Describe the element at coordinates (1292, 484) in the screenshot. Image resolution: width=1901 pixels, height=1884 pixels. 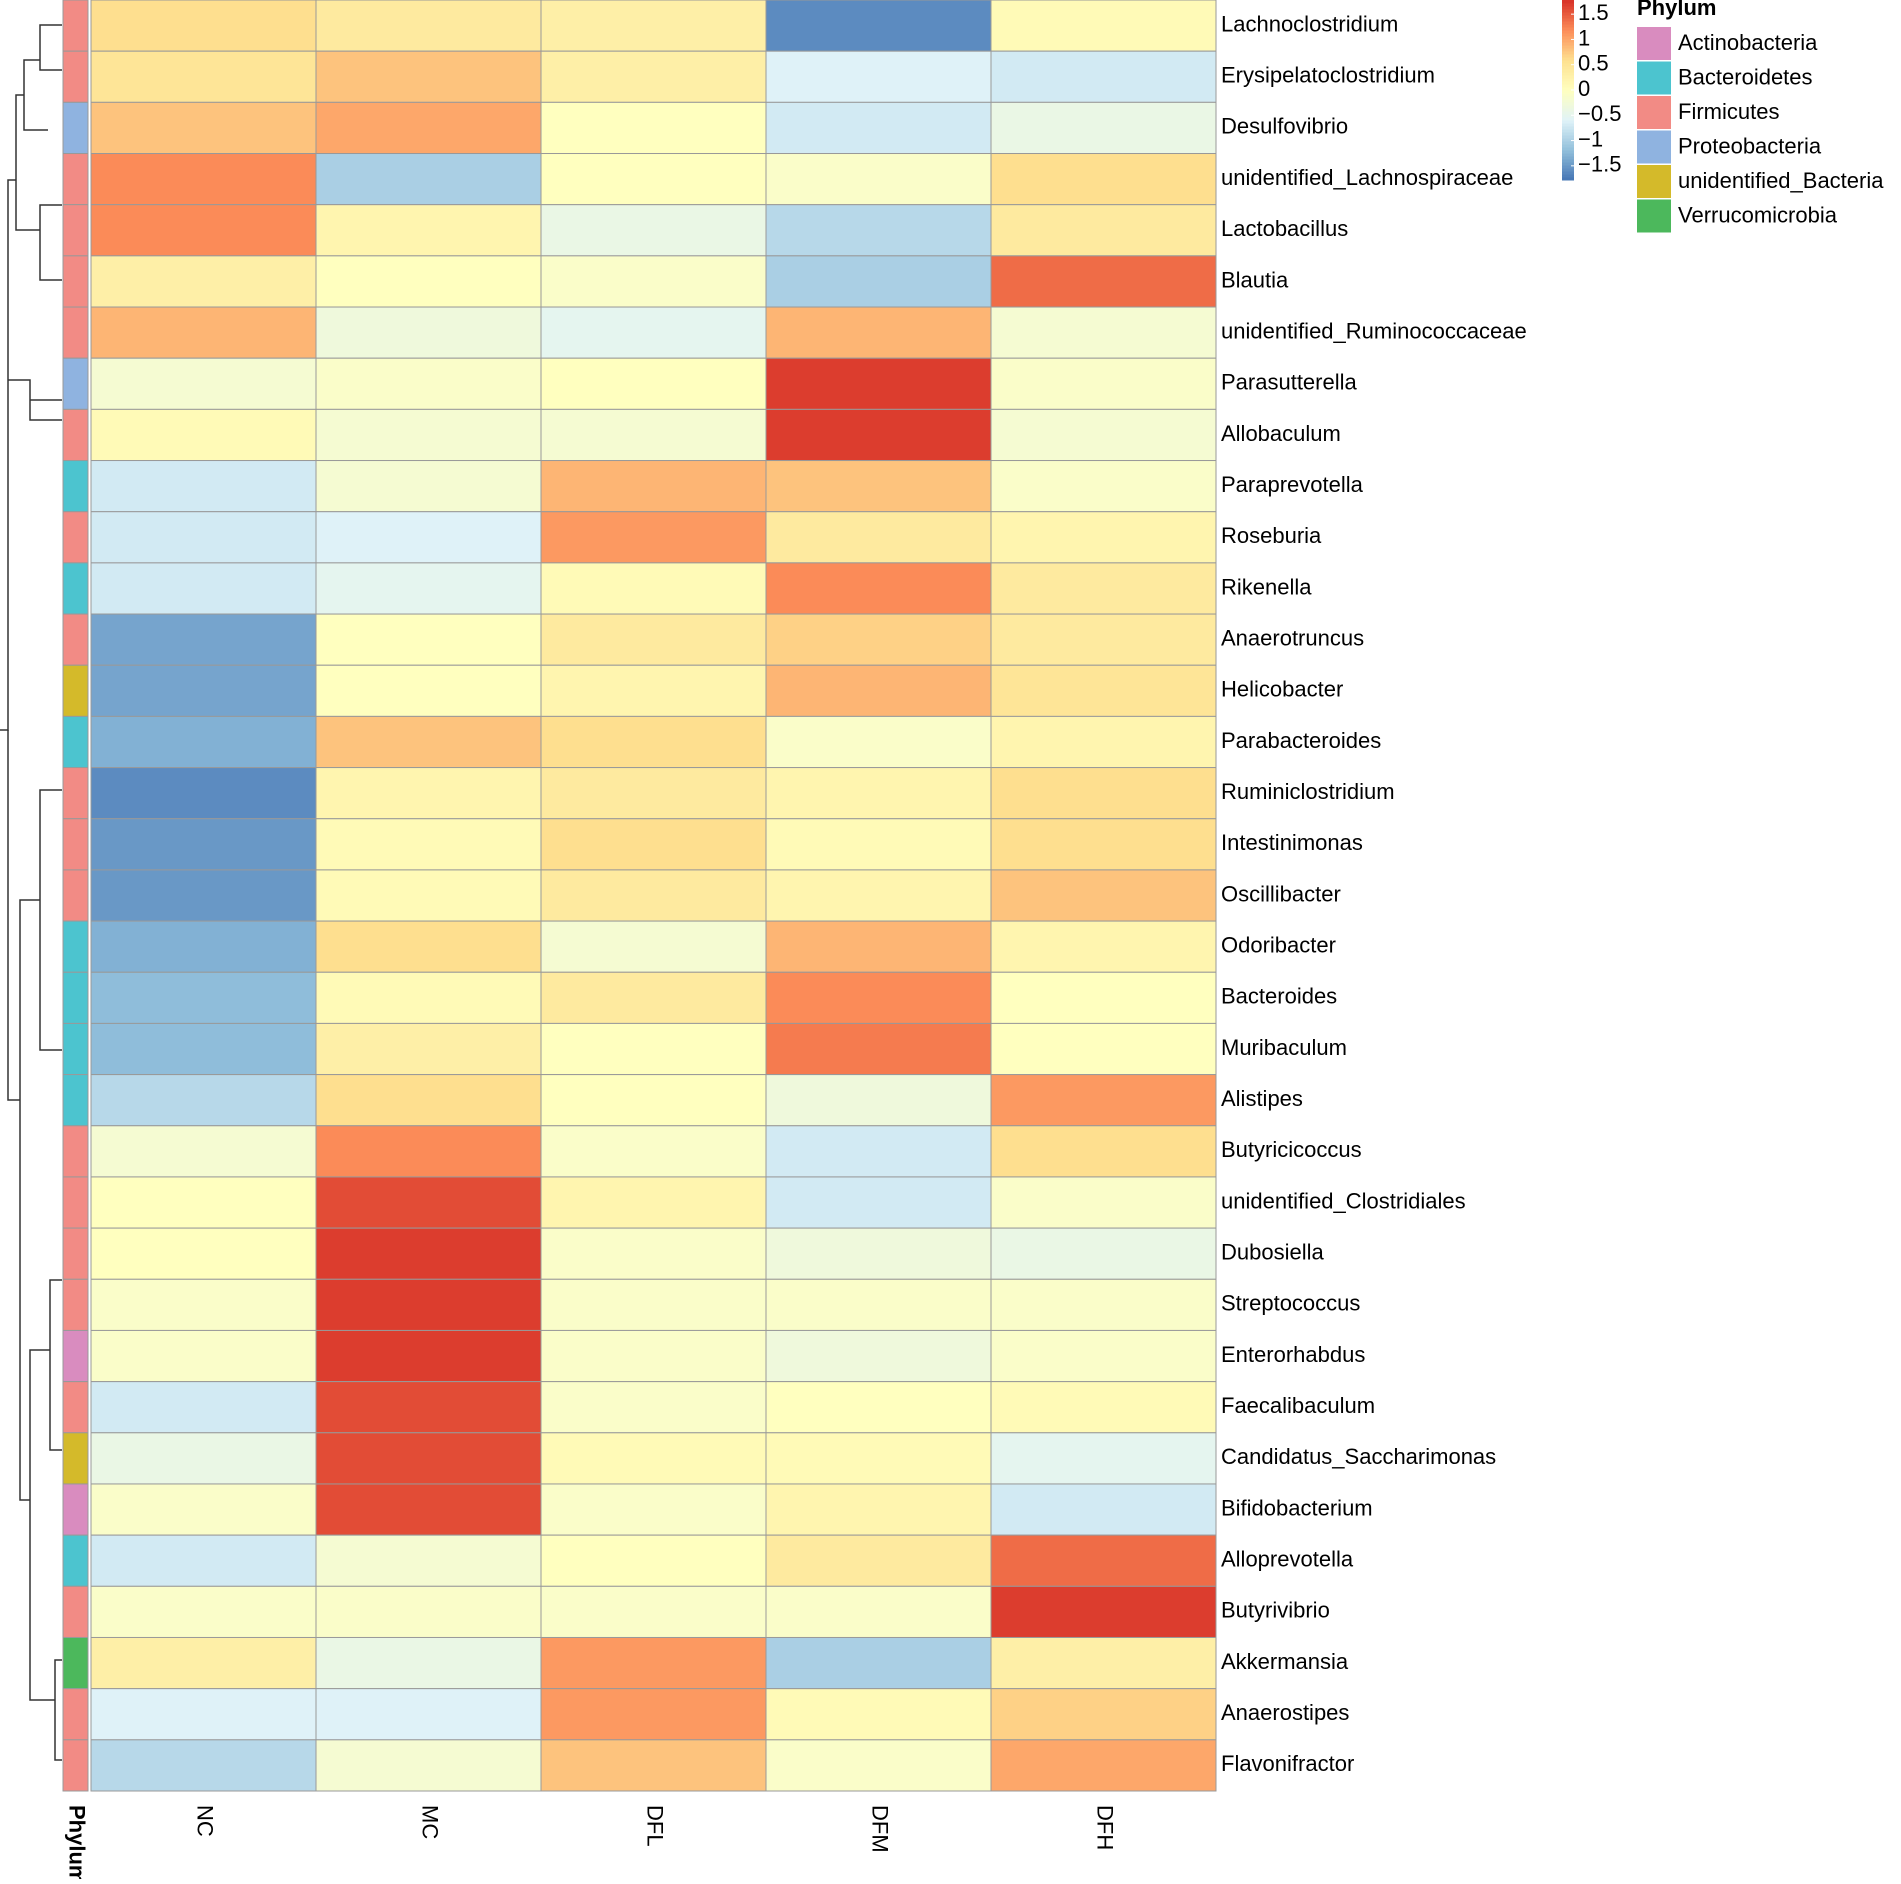
I see `row-label: Paraprevotella` at that location.